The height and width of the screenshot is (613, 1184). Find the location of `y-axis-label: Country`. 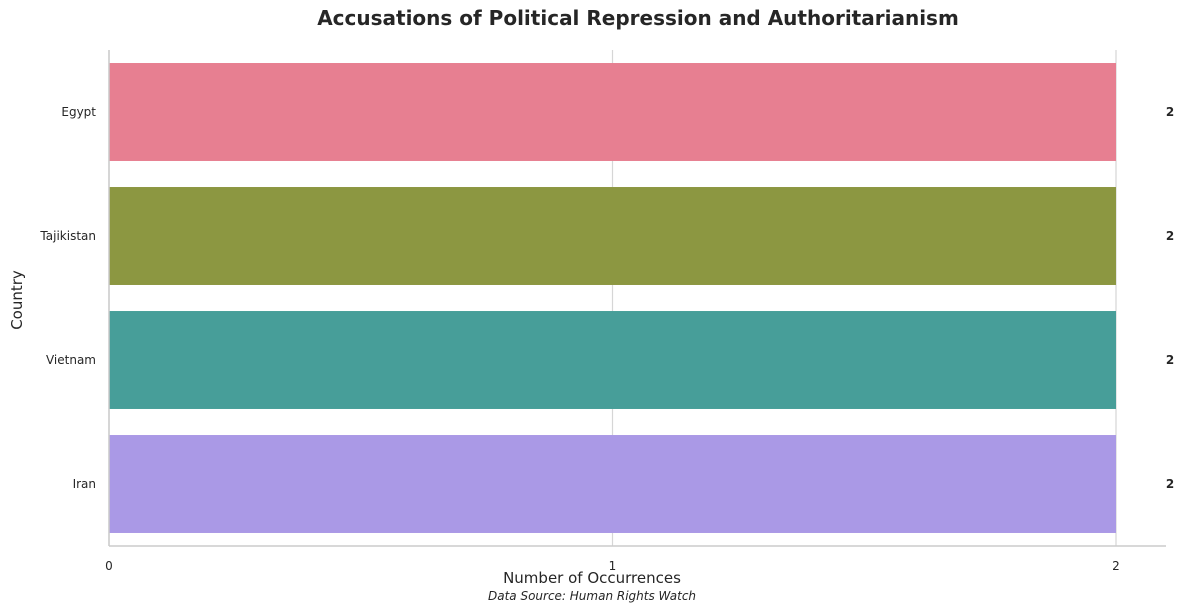

y-axis-label: Country is located at coordinates (17, 300).